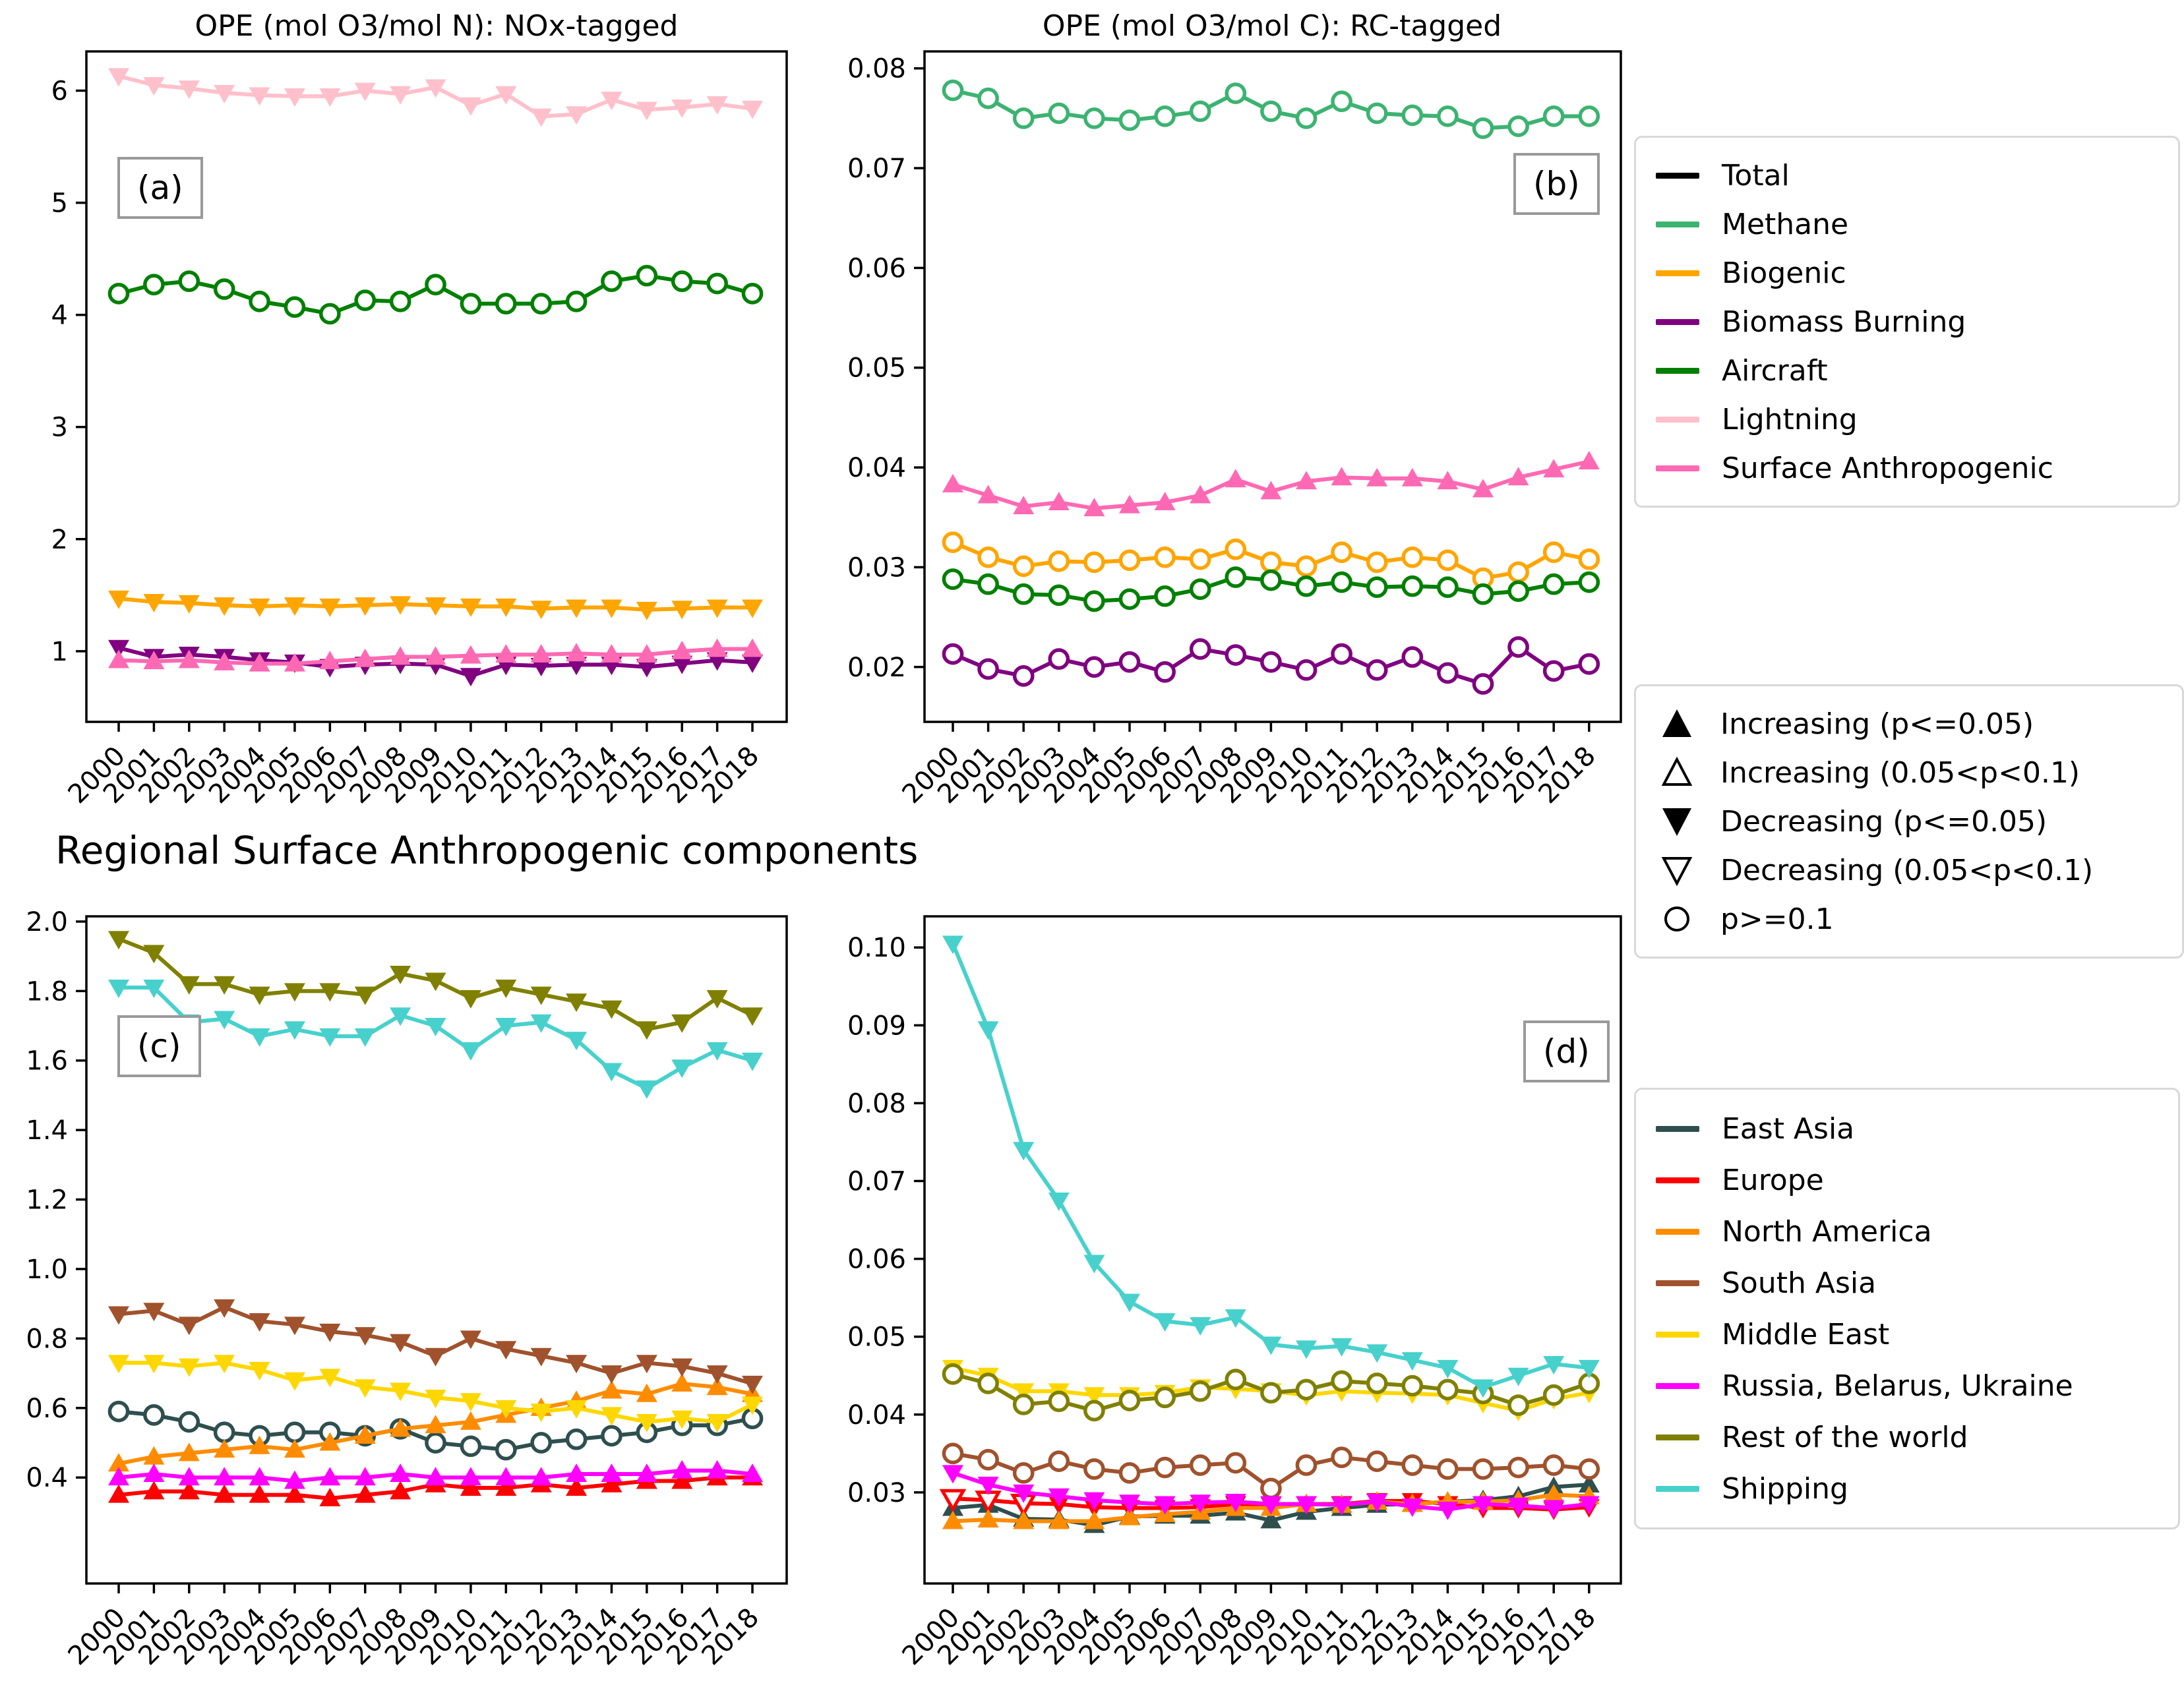 This screenshot has height=1685, width=2184. I want to click on legend-label: Biogenic, so click(1784, 273).